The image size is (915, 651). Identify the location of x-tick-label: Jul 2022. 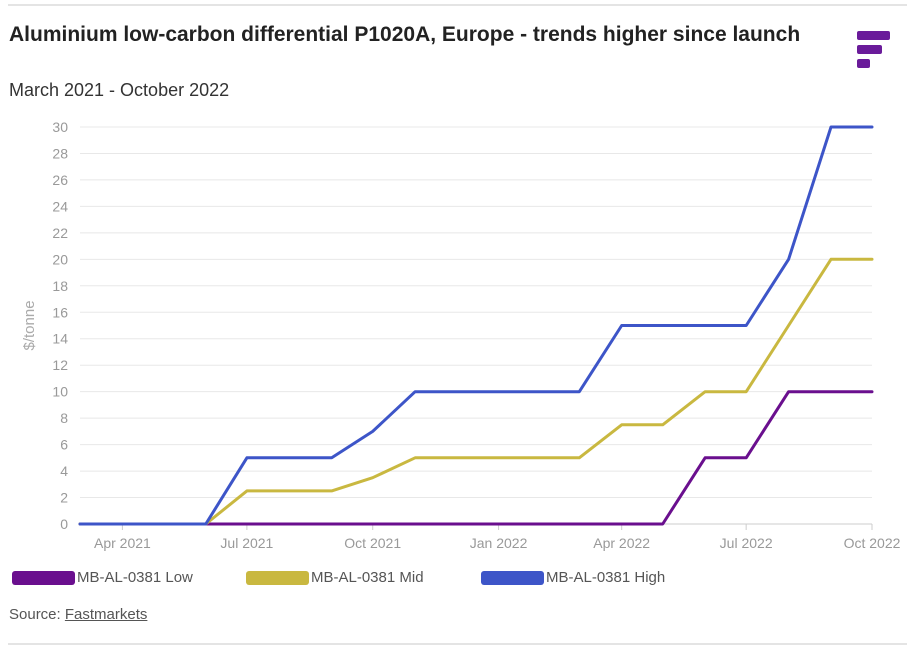
(746, 543).